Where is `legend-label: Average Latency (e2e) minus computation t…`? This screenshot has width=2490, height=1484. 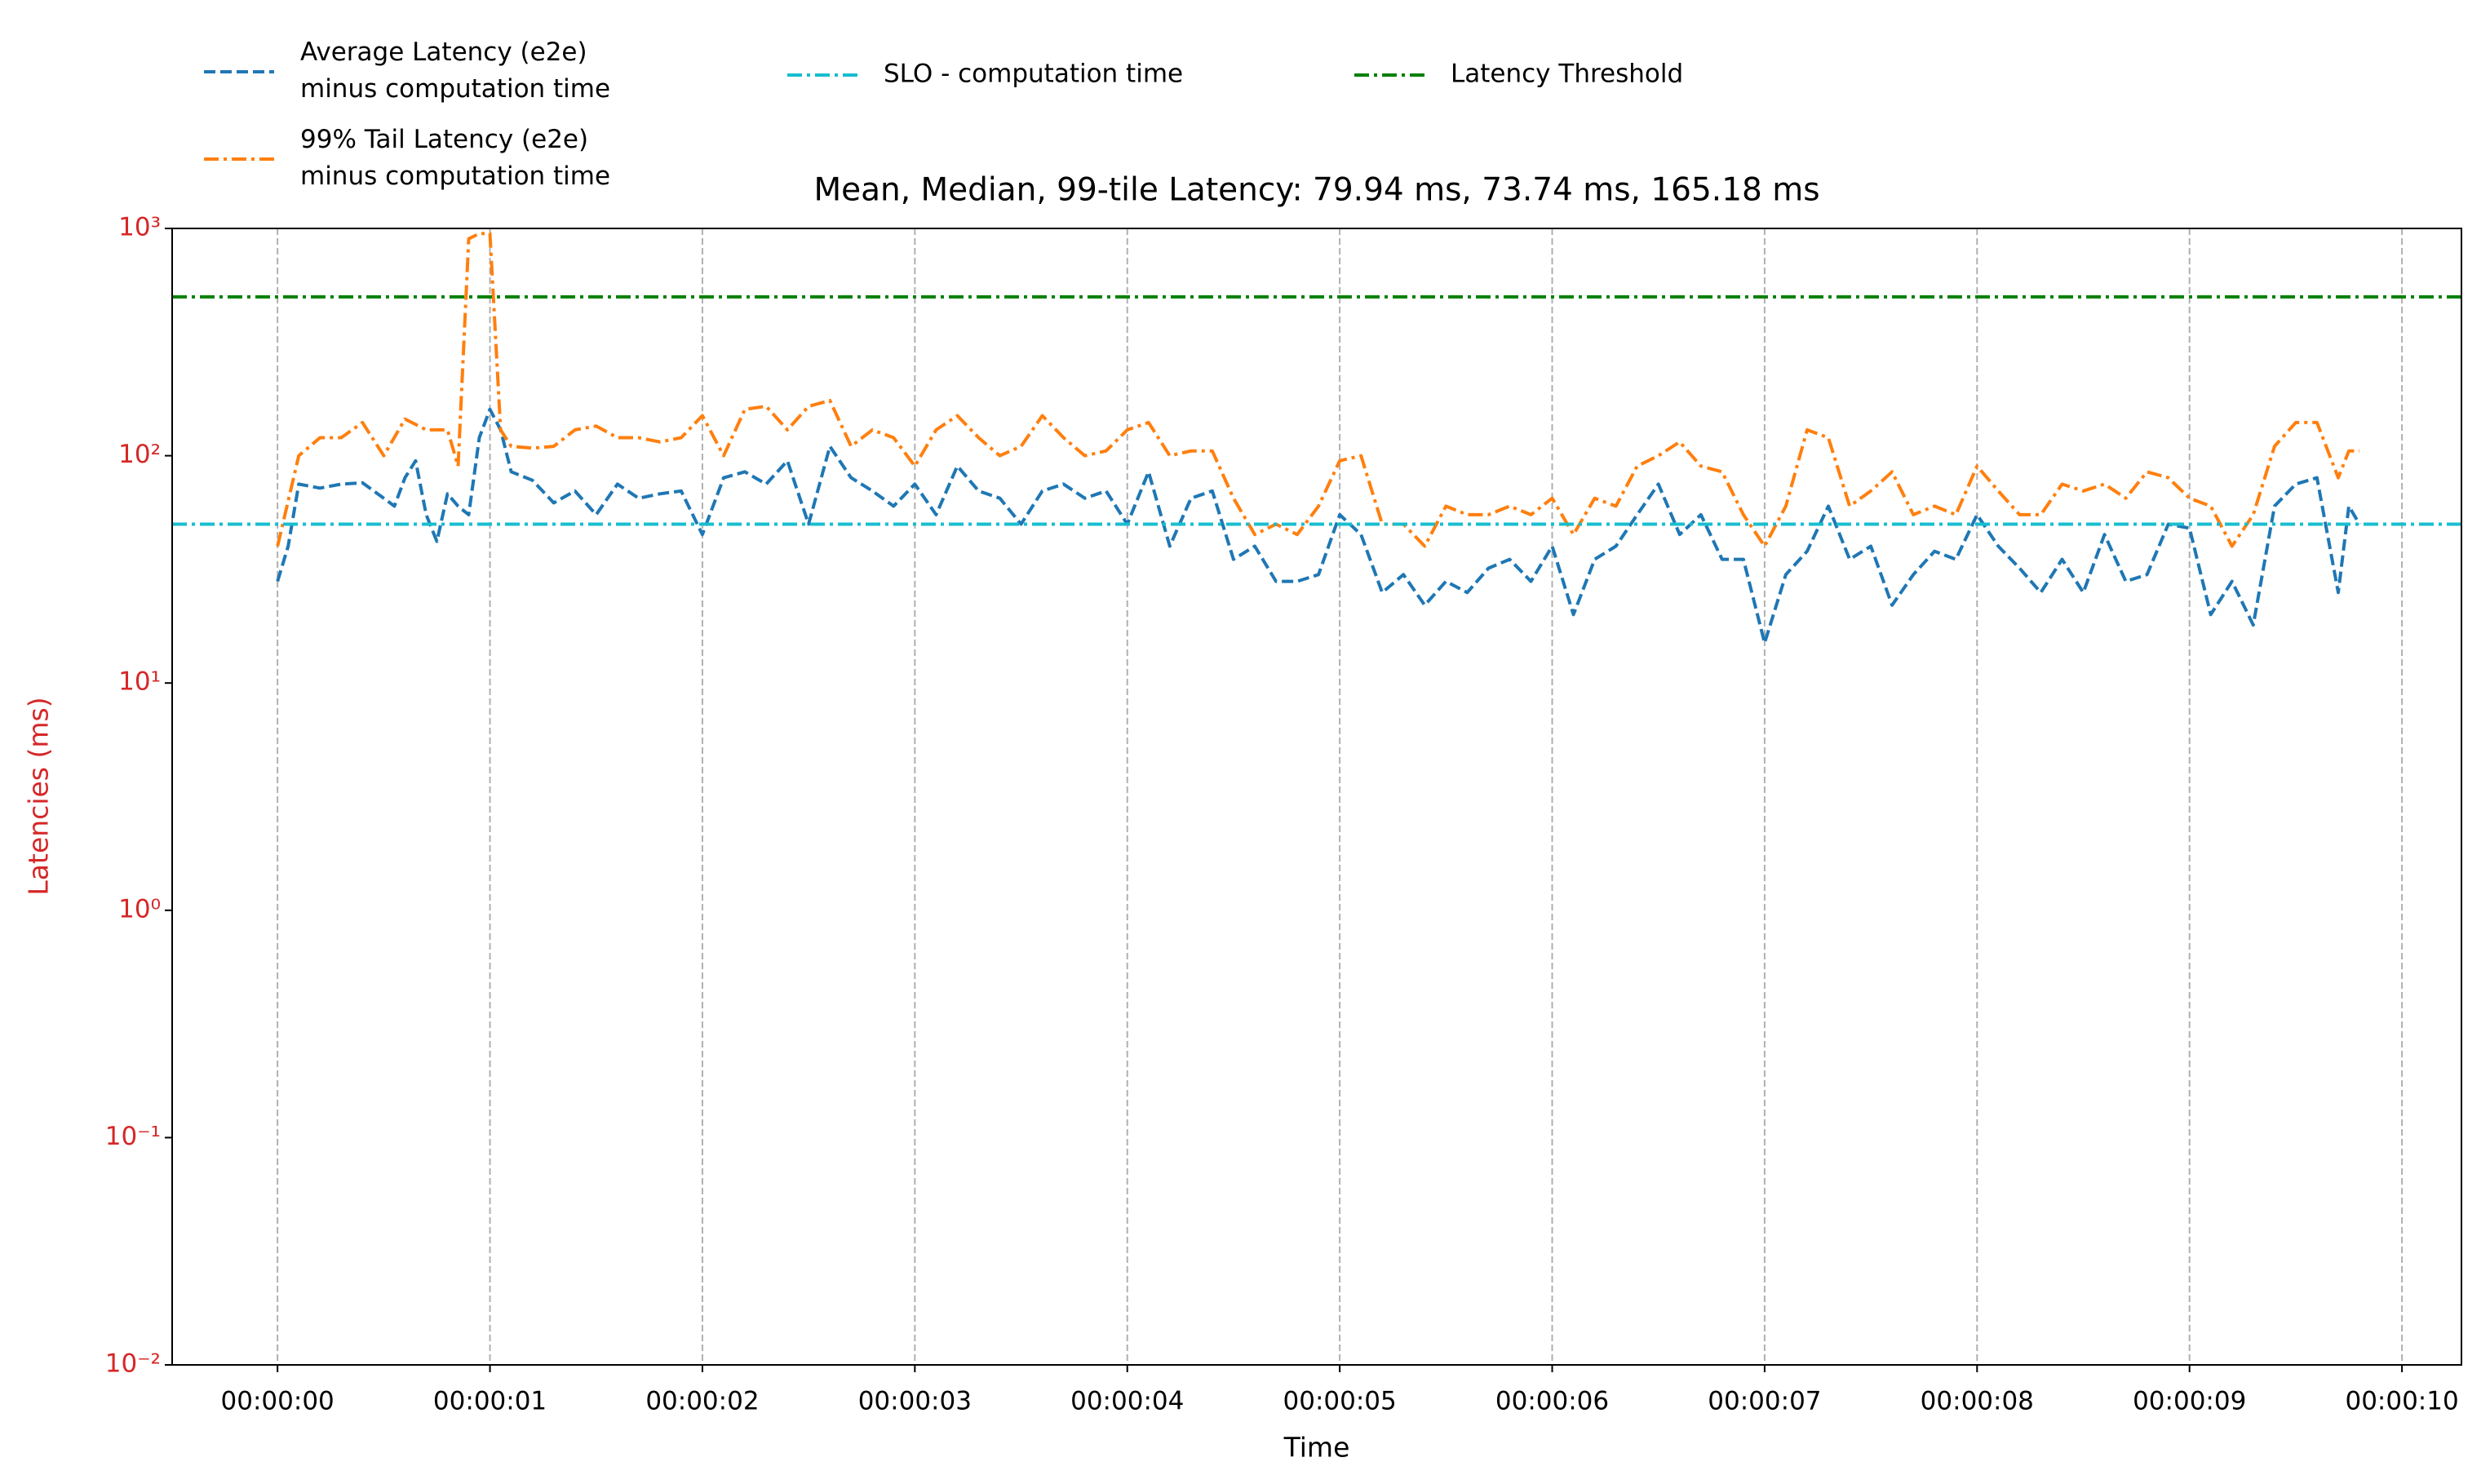 legend-label: Average Latency (e2e) minus computation t… is located at coordinates (455, 71).